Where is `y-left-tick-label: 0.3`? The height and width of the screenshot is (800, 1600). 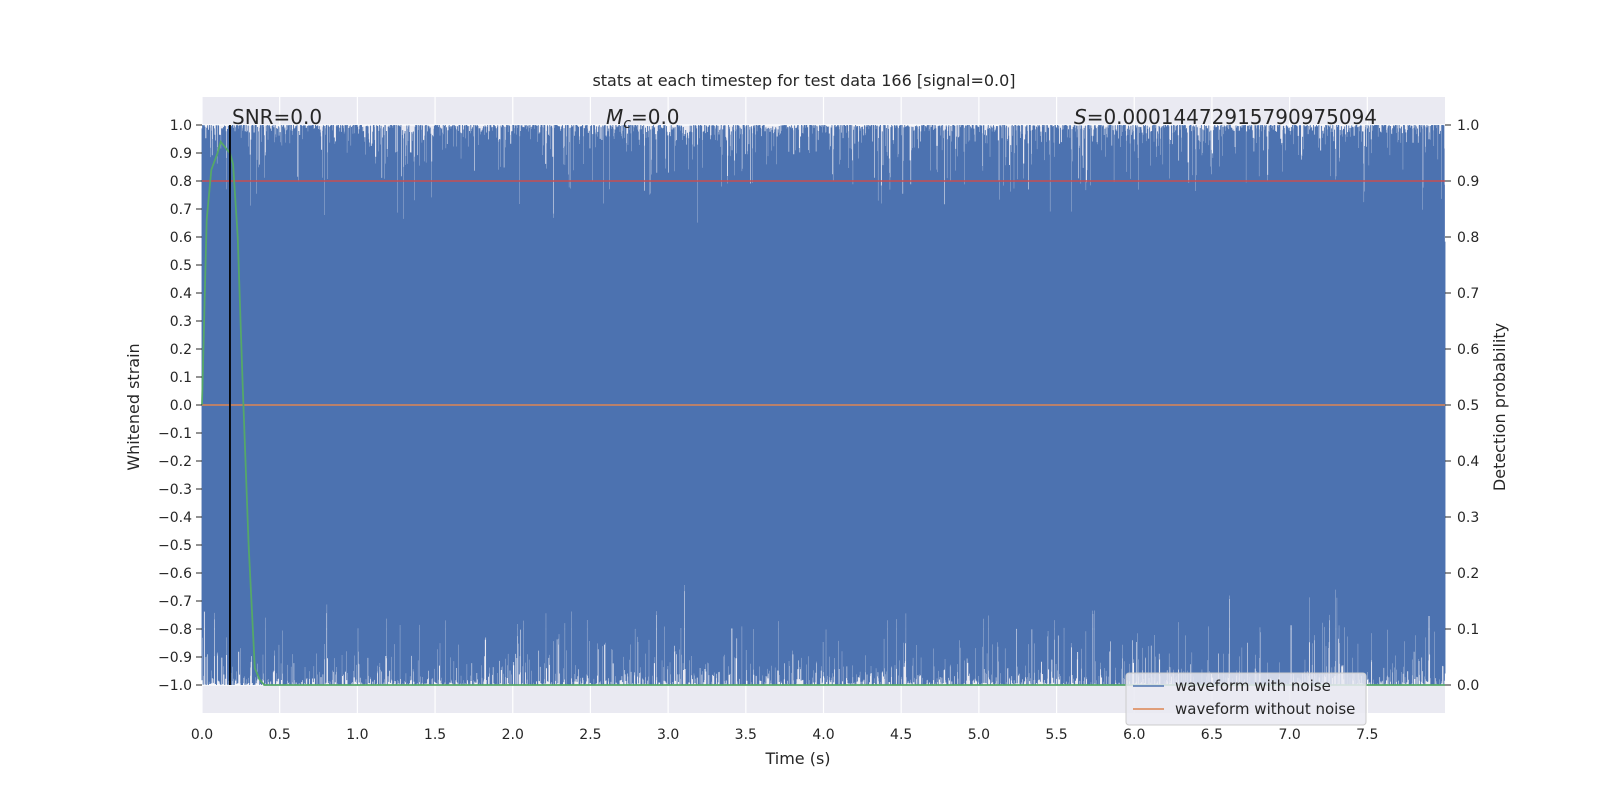 y-left-tick-label: 0.3 is located at coordinates (181, 322).